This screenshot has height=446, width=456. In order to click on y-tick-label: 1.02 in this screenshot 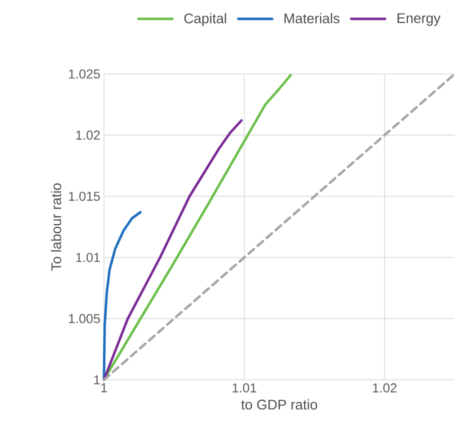, I will do `click(88, 135)`.